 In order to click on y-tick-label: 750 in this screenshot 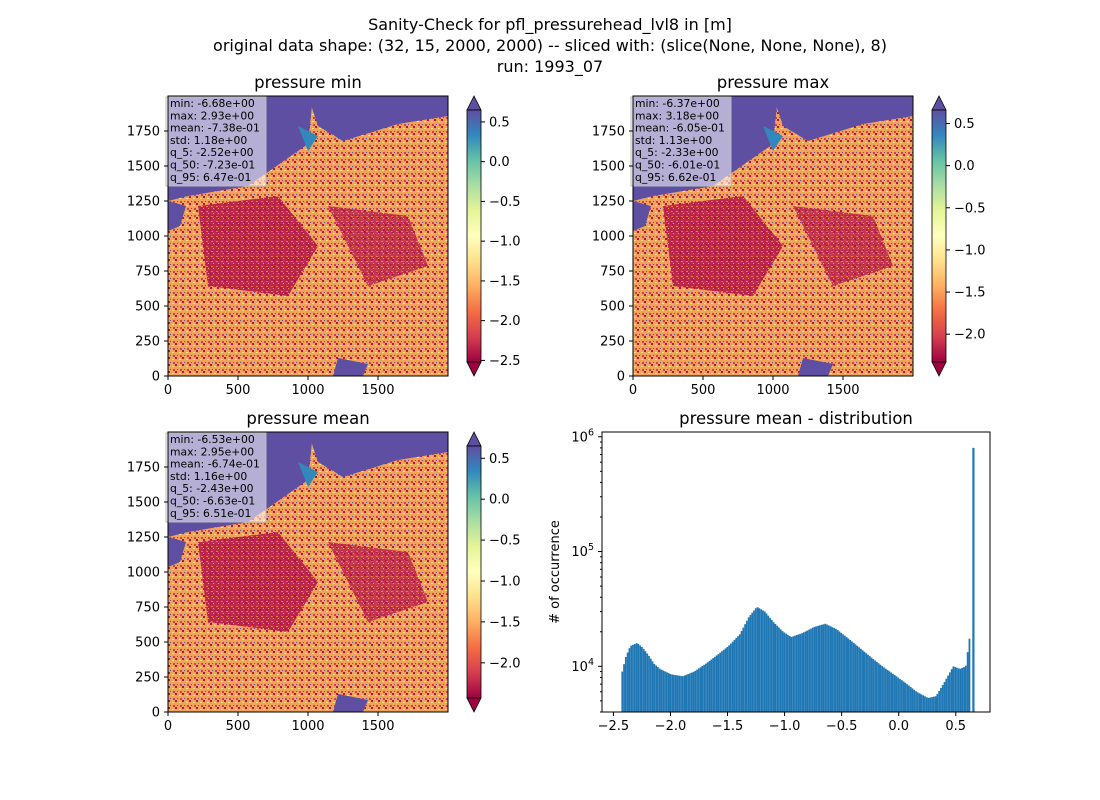, I will do `click(147, 608)`.